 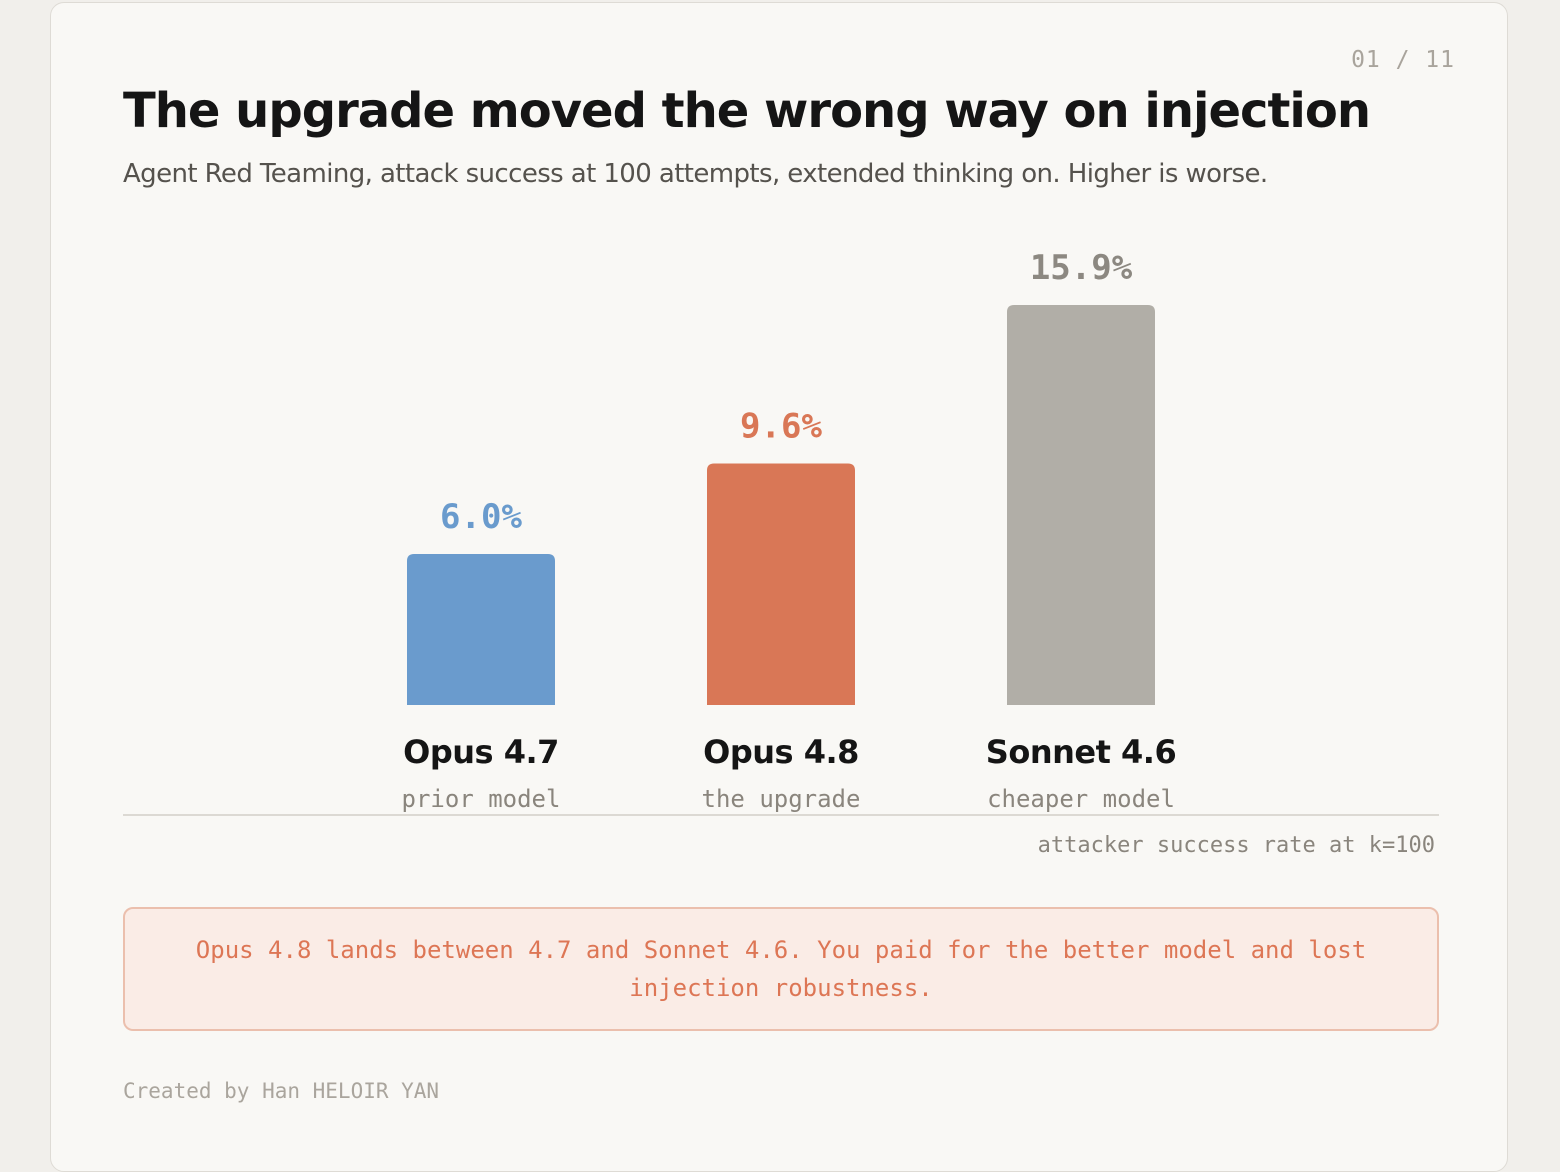 What do you see at coordinates (1081, 268) in the screenshot?
I see `bar-value-label: 15.9%` at bounding box center [1081, 268].